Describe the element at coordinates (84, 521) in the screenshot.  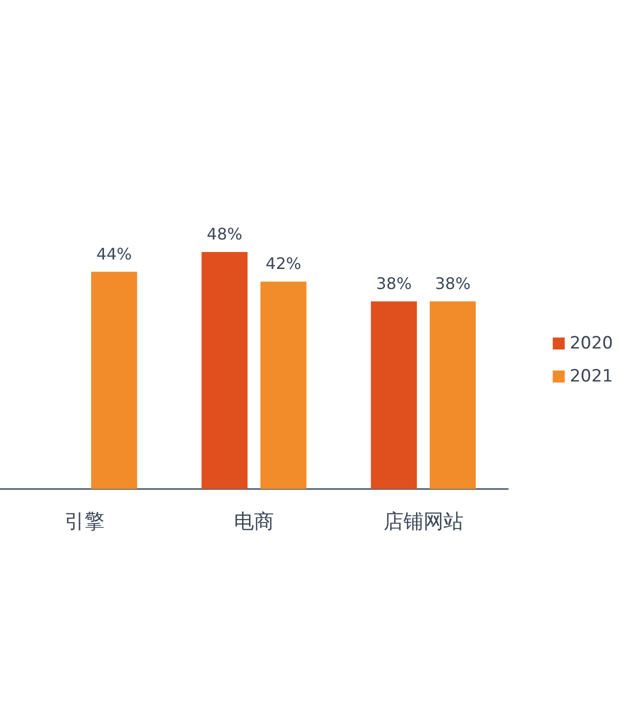
I see `x-tick-label: 引擎` at that location.